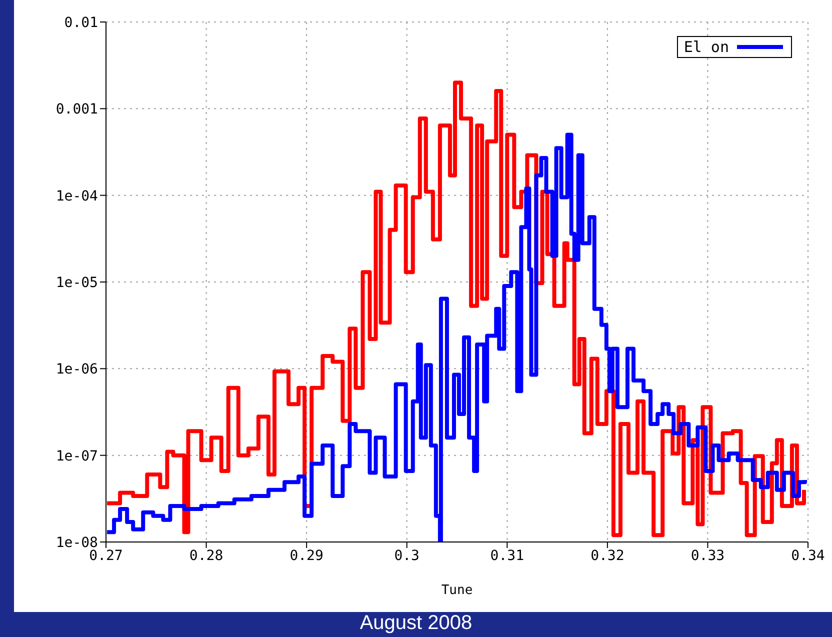 The width and height of the screenshot is (832, 637). Describe the element at coordinates (607, 556) in the screenshot. I see `x-tick-label: 0.32` at that location.